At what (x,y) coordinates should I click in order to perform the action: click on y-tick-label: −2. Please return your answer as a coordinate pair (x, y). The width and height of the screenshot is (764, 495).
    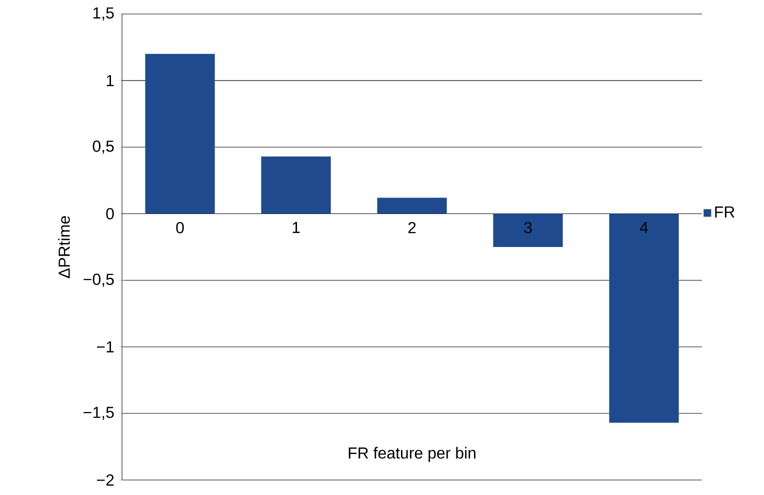
    Looking at the image, I should click on (105, 480).